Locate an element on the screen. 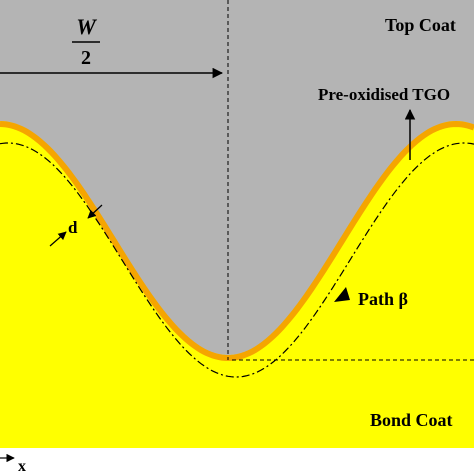 This screenshot has height=474, width=474. d-label: d is located at coordinates (73, 227).